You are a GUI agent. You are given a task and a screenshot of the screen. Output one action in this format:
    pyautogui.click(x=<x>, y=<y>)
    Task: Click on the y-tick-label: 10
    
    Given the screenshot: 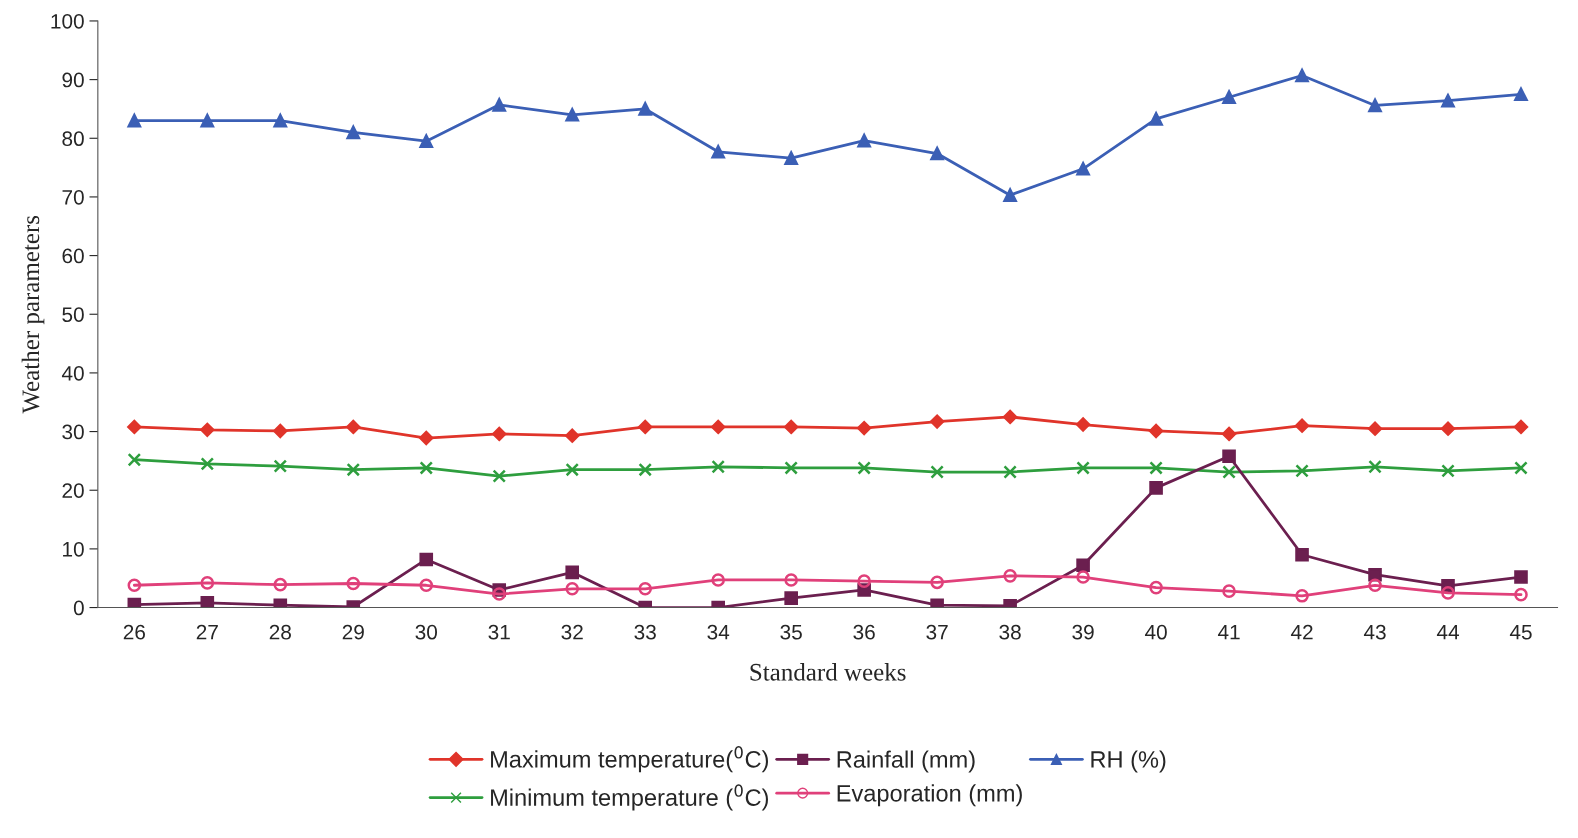 What is the action you would take?
    pyautogui.click(x=73, y=549)
    